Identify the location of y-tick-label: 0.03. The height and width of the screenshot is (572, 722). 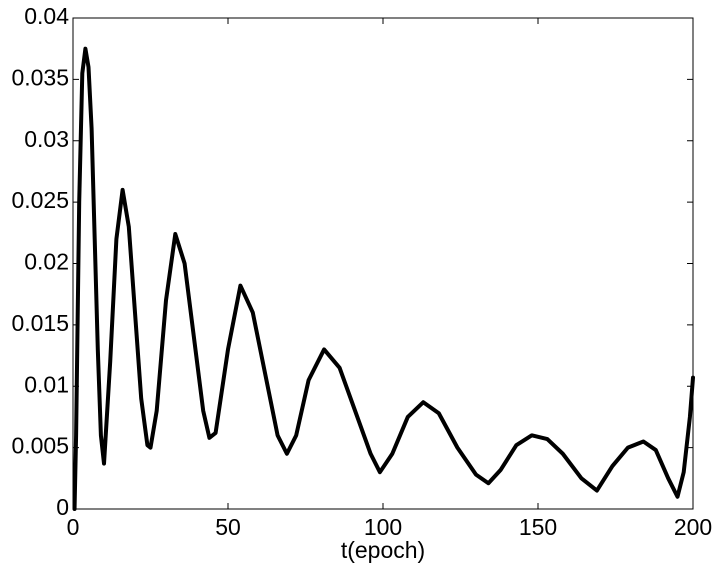
(46, 139).